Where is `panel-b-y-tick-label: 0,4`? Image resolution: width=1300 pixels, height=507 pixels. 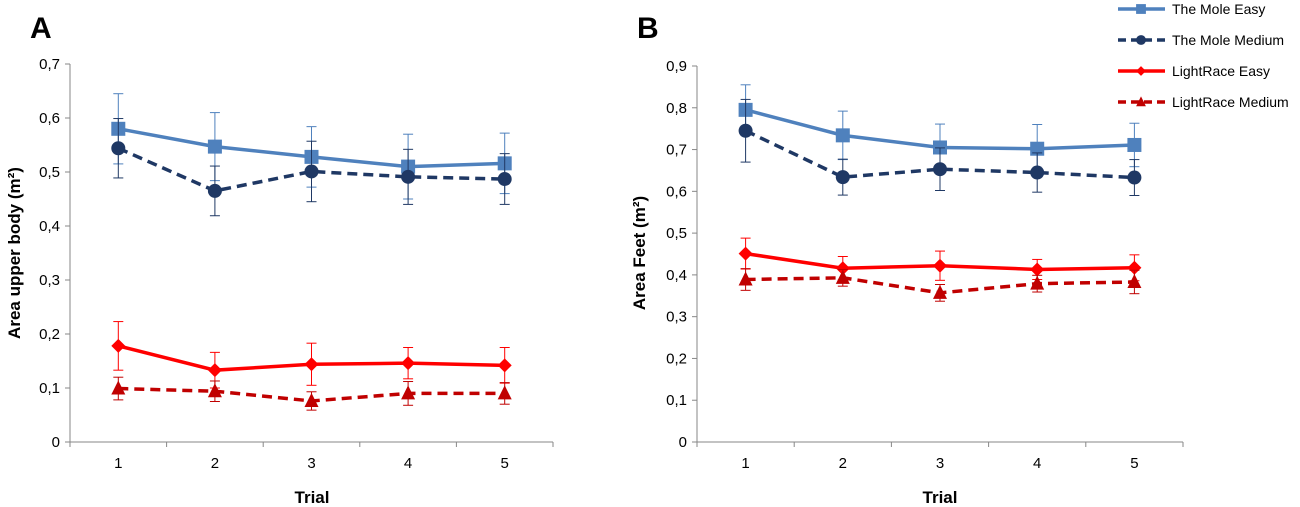 panel-b-y-tick-label: 0,4 is located at coordinates (676, 275).